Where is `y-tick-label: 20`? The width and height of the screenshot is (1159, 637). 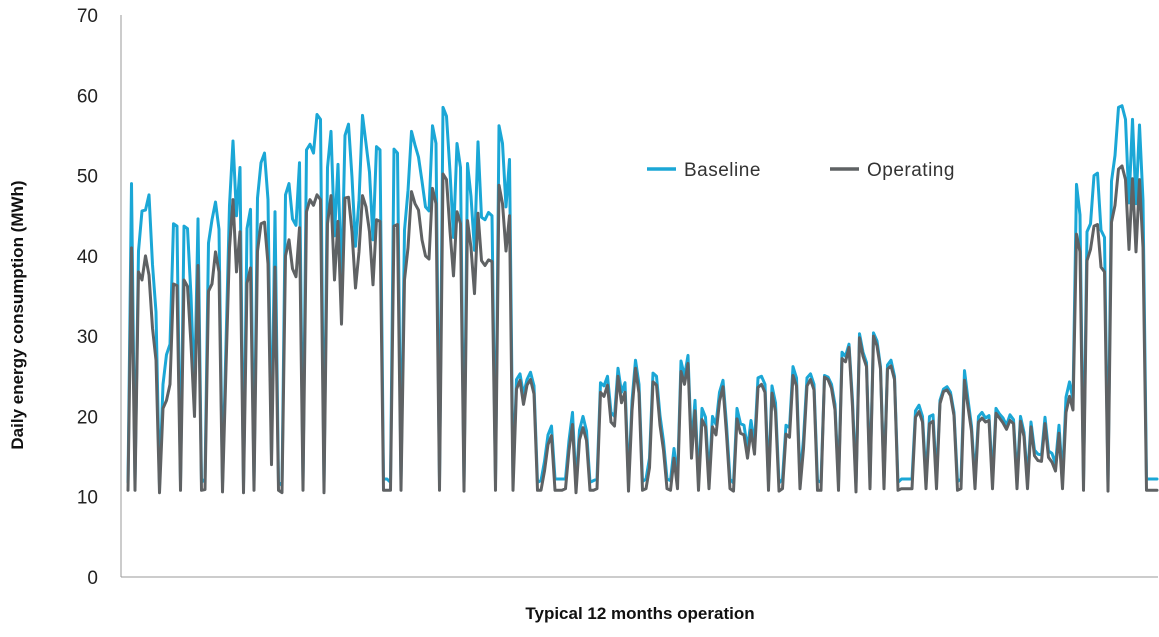 y-tick-label: 20 is located at coordinates (87, 417).